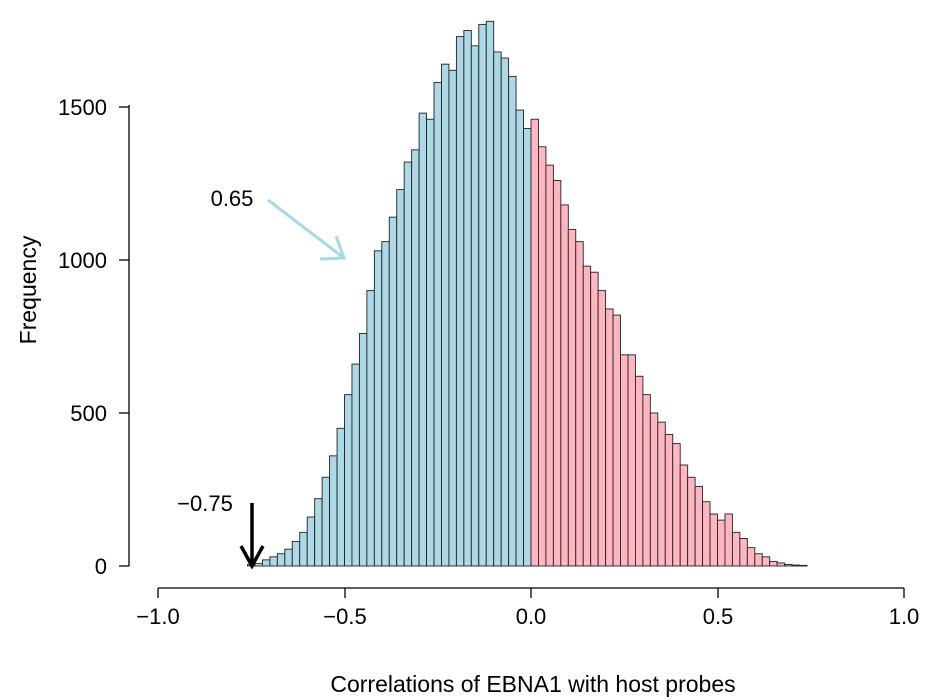 This screenshot has height=700, width=928. I want to click on annotation-label: −0.75, so click(205, 503).